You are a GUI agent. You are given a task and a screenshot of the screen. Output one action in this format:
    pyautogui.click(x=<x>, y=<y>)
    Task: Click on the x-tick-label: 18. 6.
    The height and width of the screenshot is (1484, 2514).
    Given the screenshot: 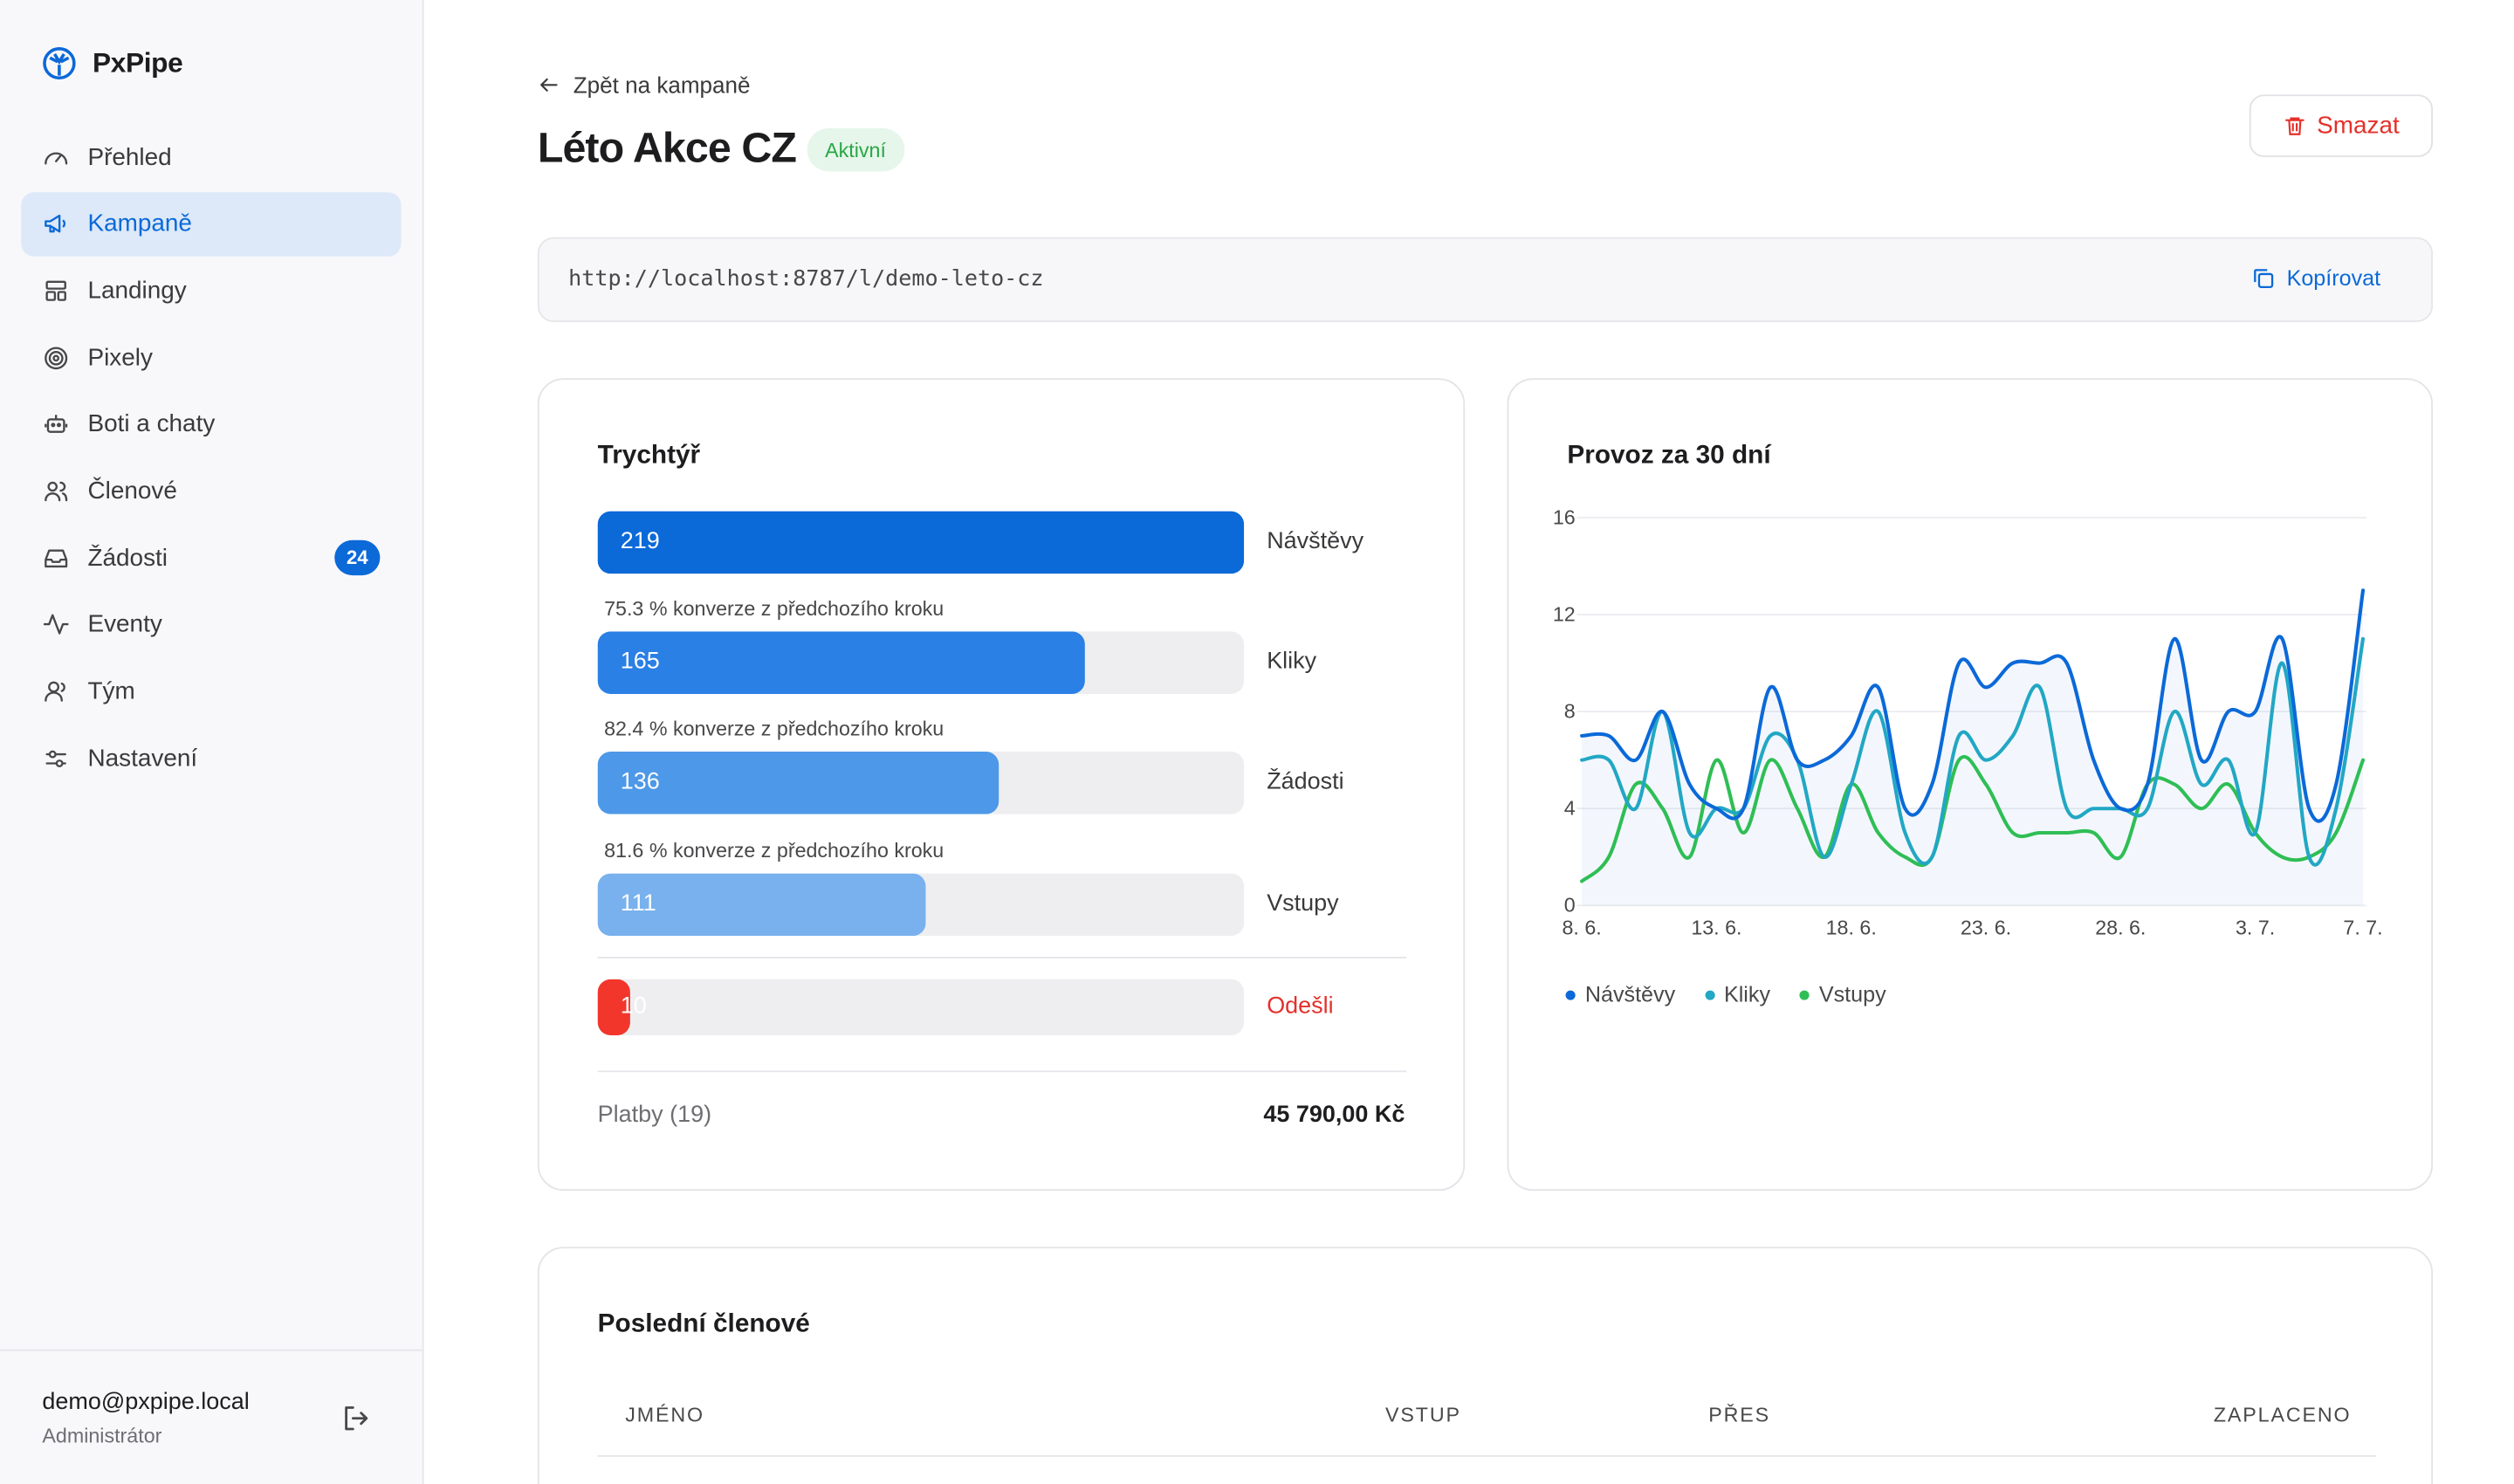 What is the action you would take?
    pyautogui.click(x=1851, y=927)
    